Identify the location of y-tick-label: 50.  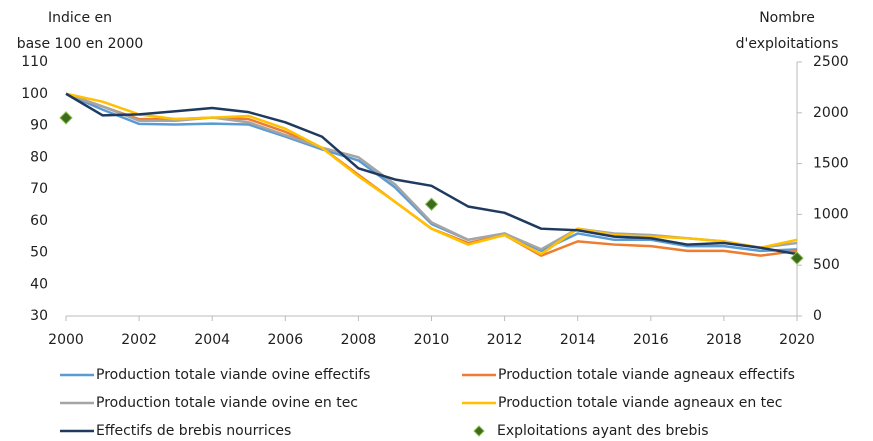
(39, 253).